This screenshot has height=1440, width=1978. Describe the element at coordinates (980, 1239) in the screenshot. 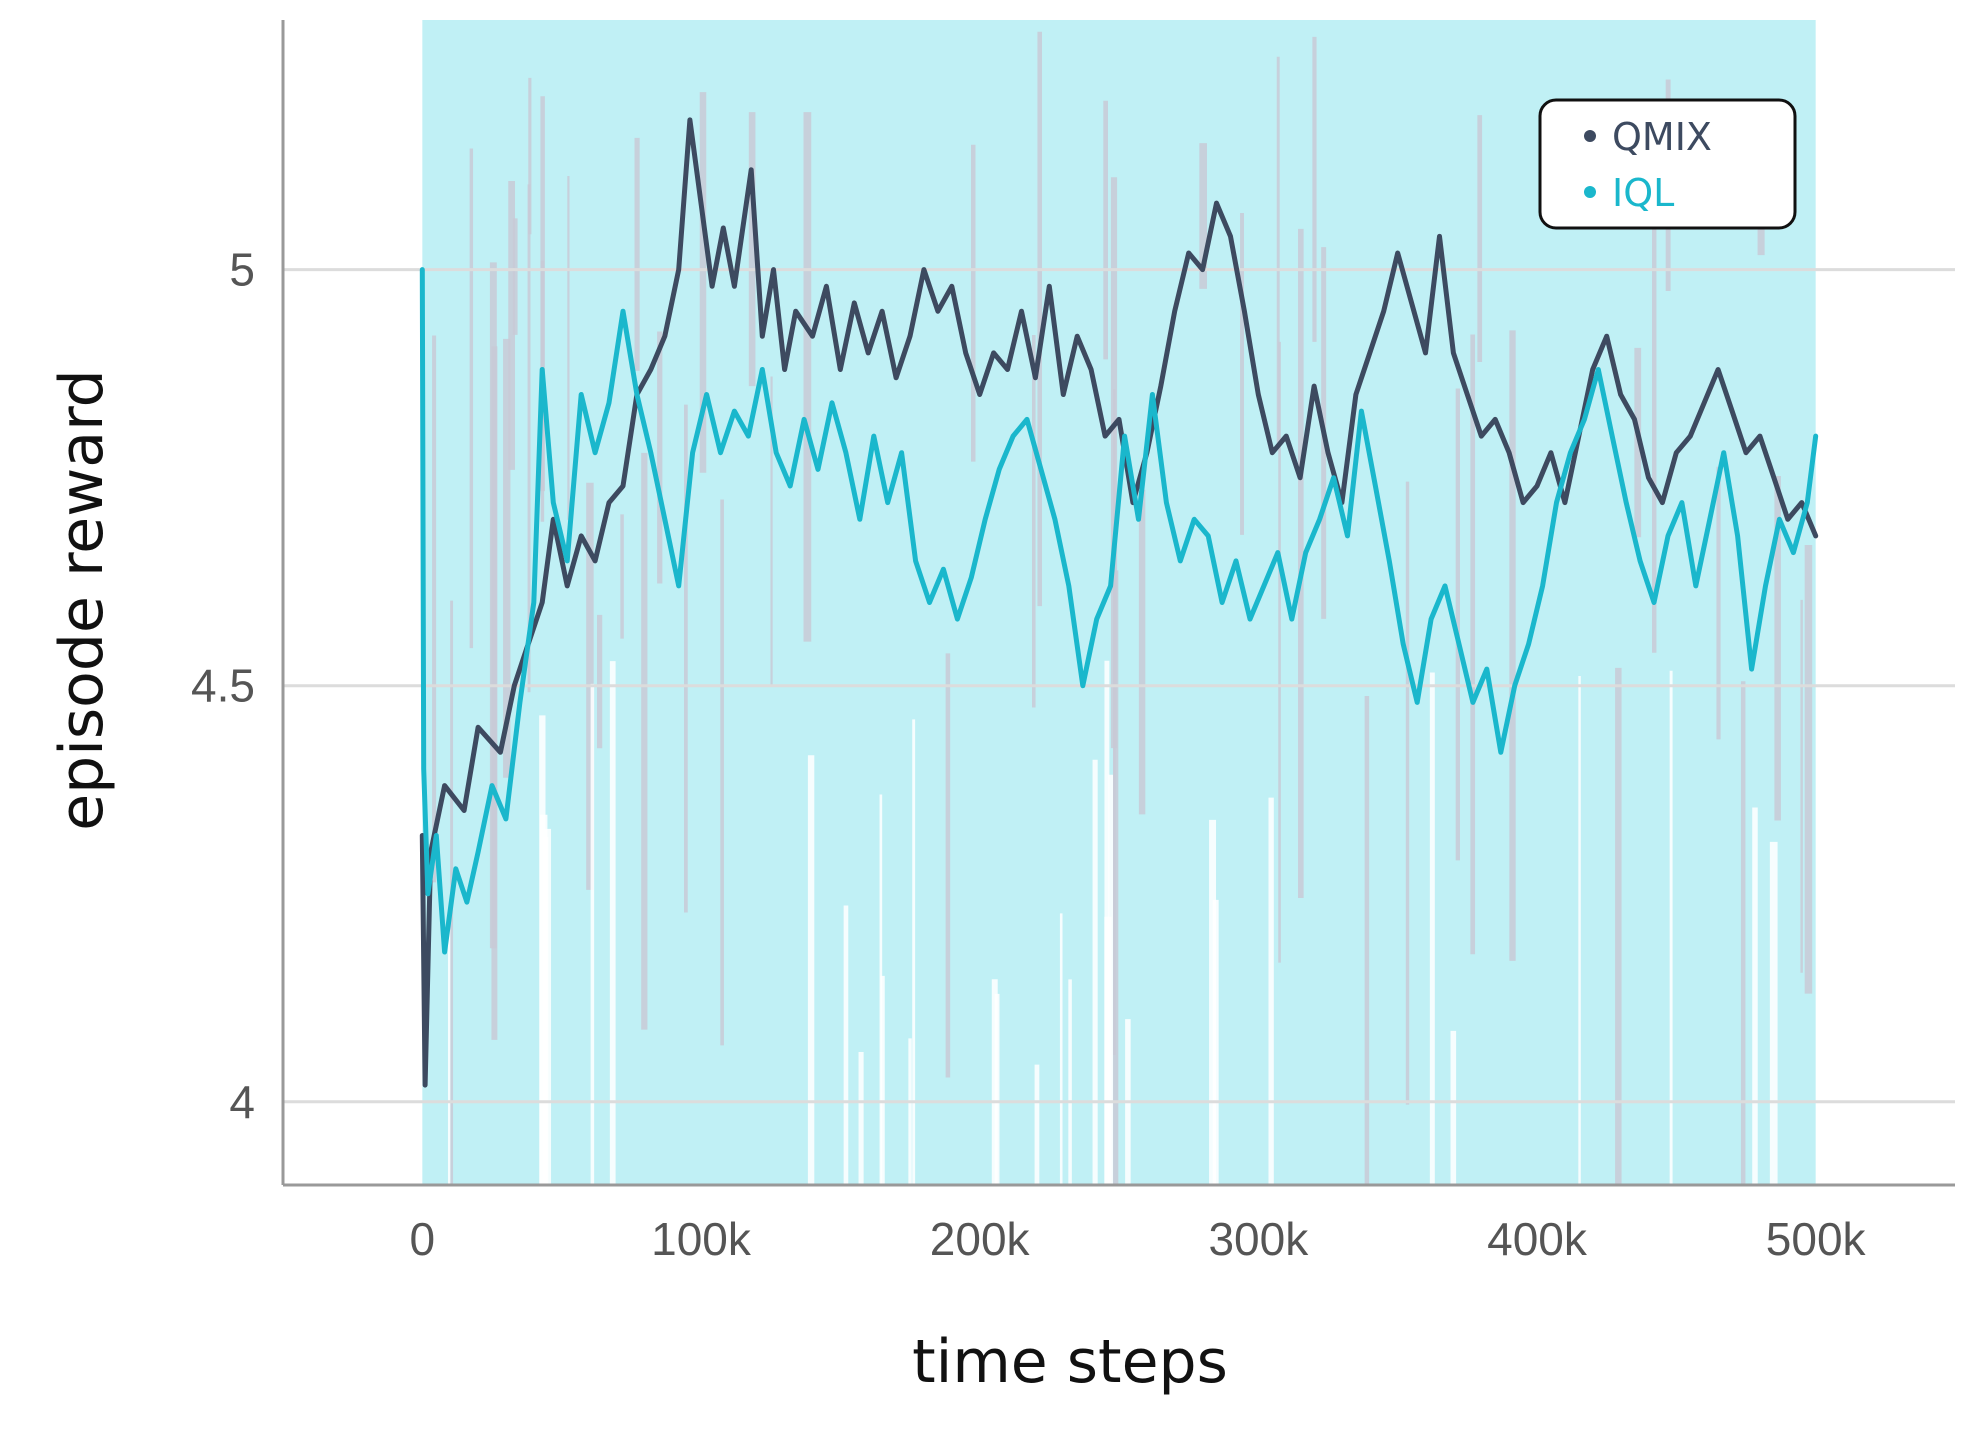

I see `x-tick-label: 200k` at that location.